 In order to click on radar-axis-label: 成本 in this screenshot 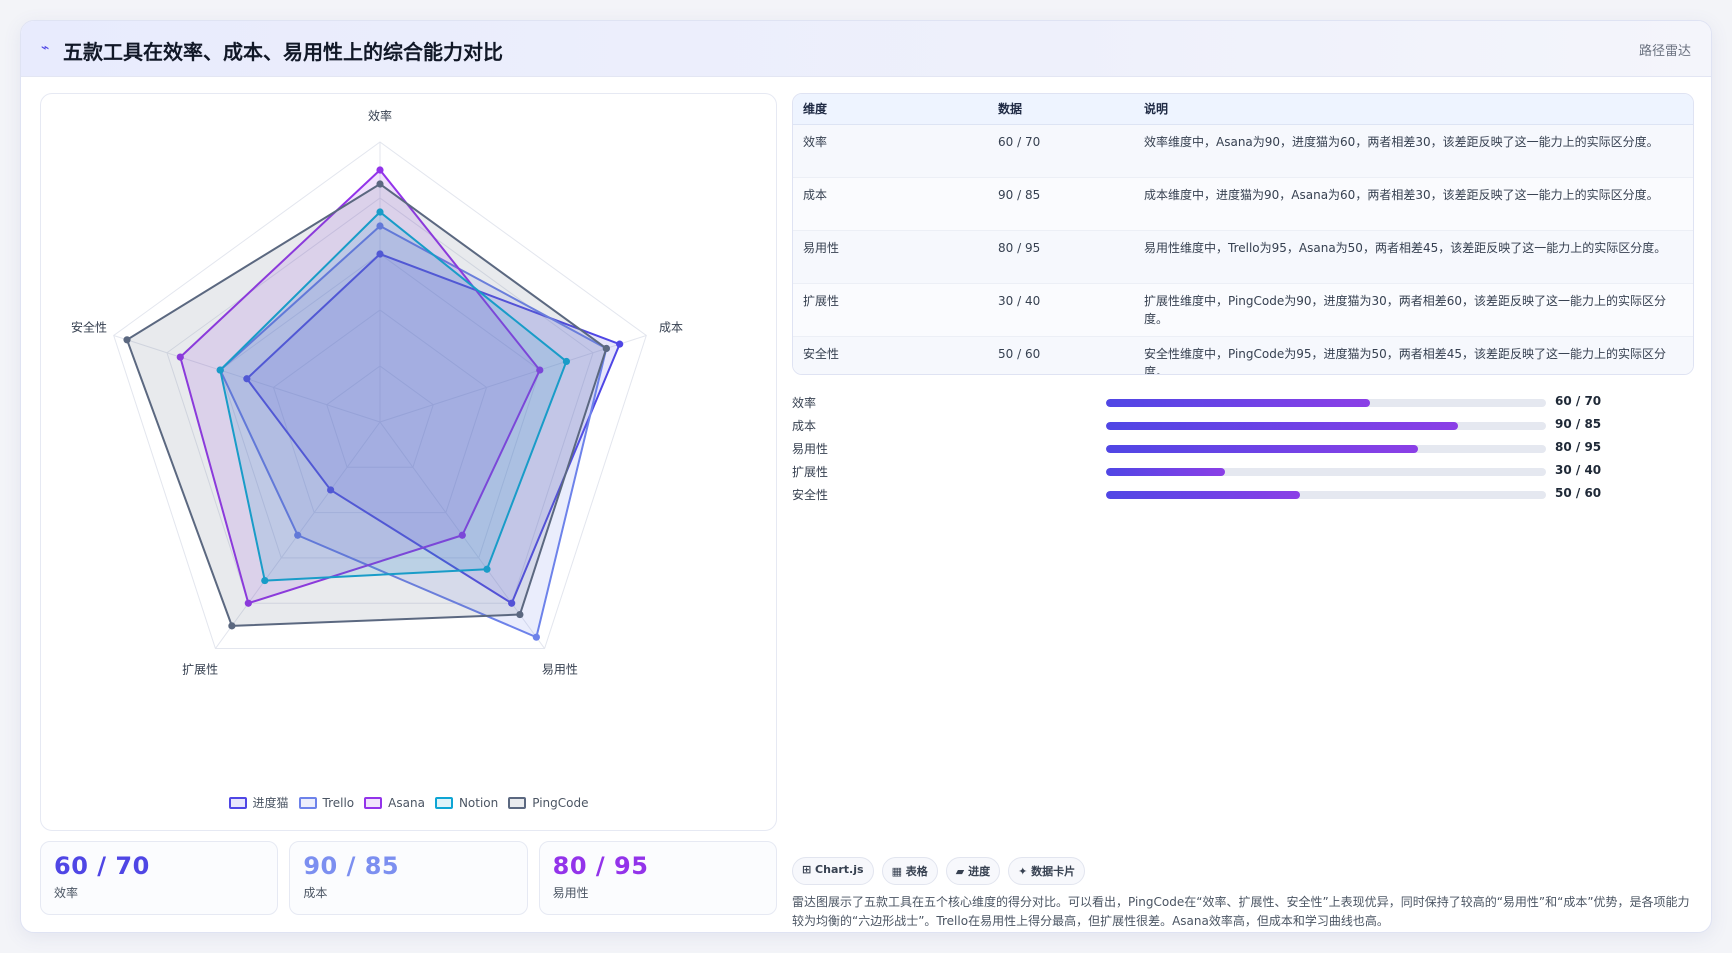, I will do `click(671, 327)`.